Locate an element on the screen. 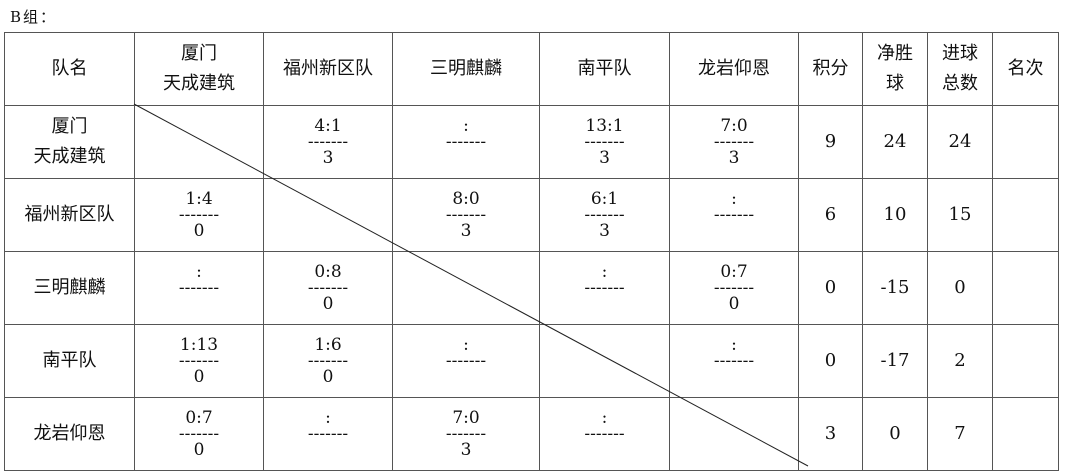 The height and width of the screenshot is (472, 1080). match-result: 4:1 ------- 3 is located at coordinates (328, 142).